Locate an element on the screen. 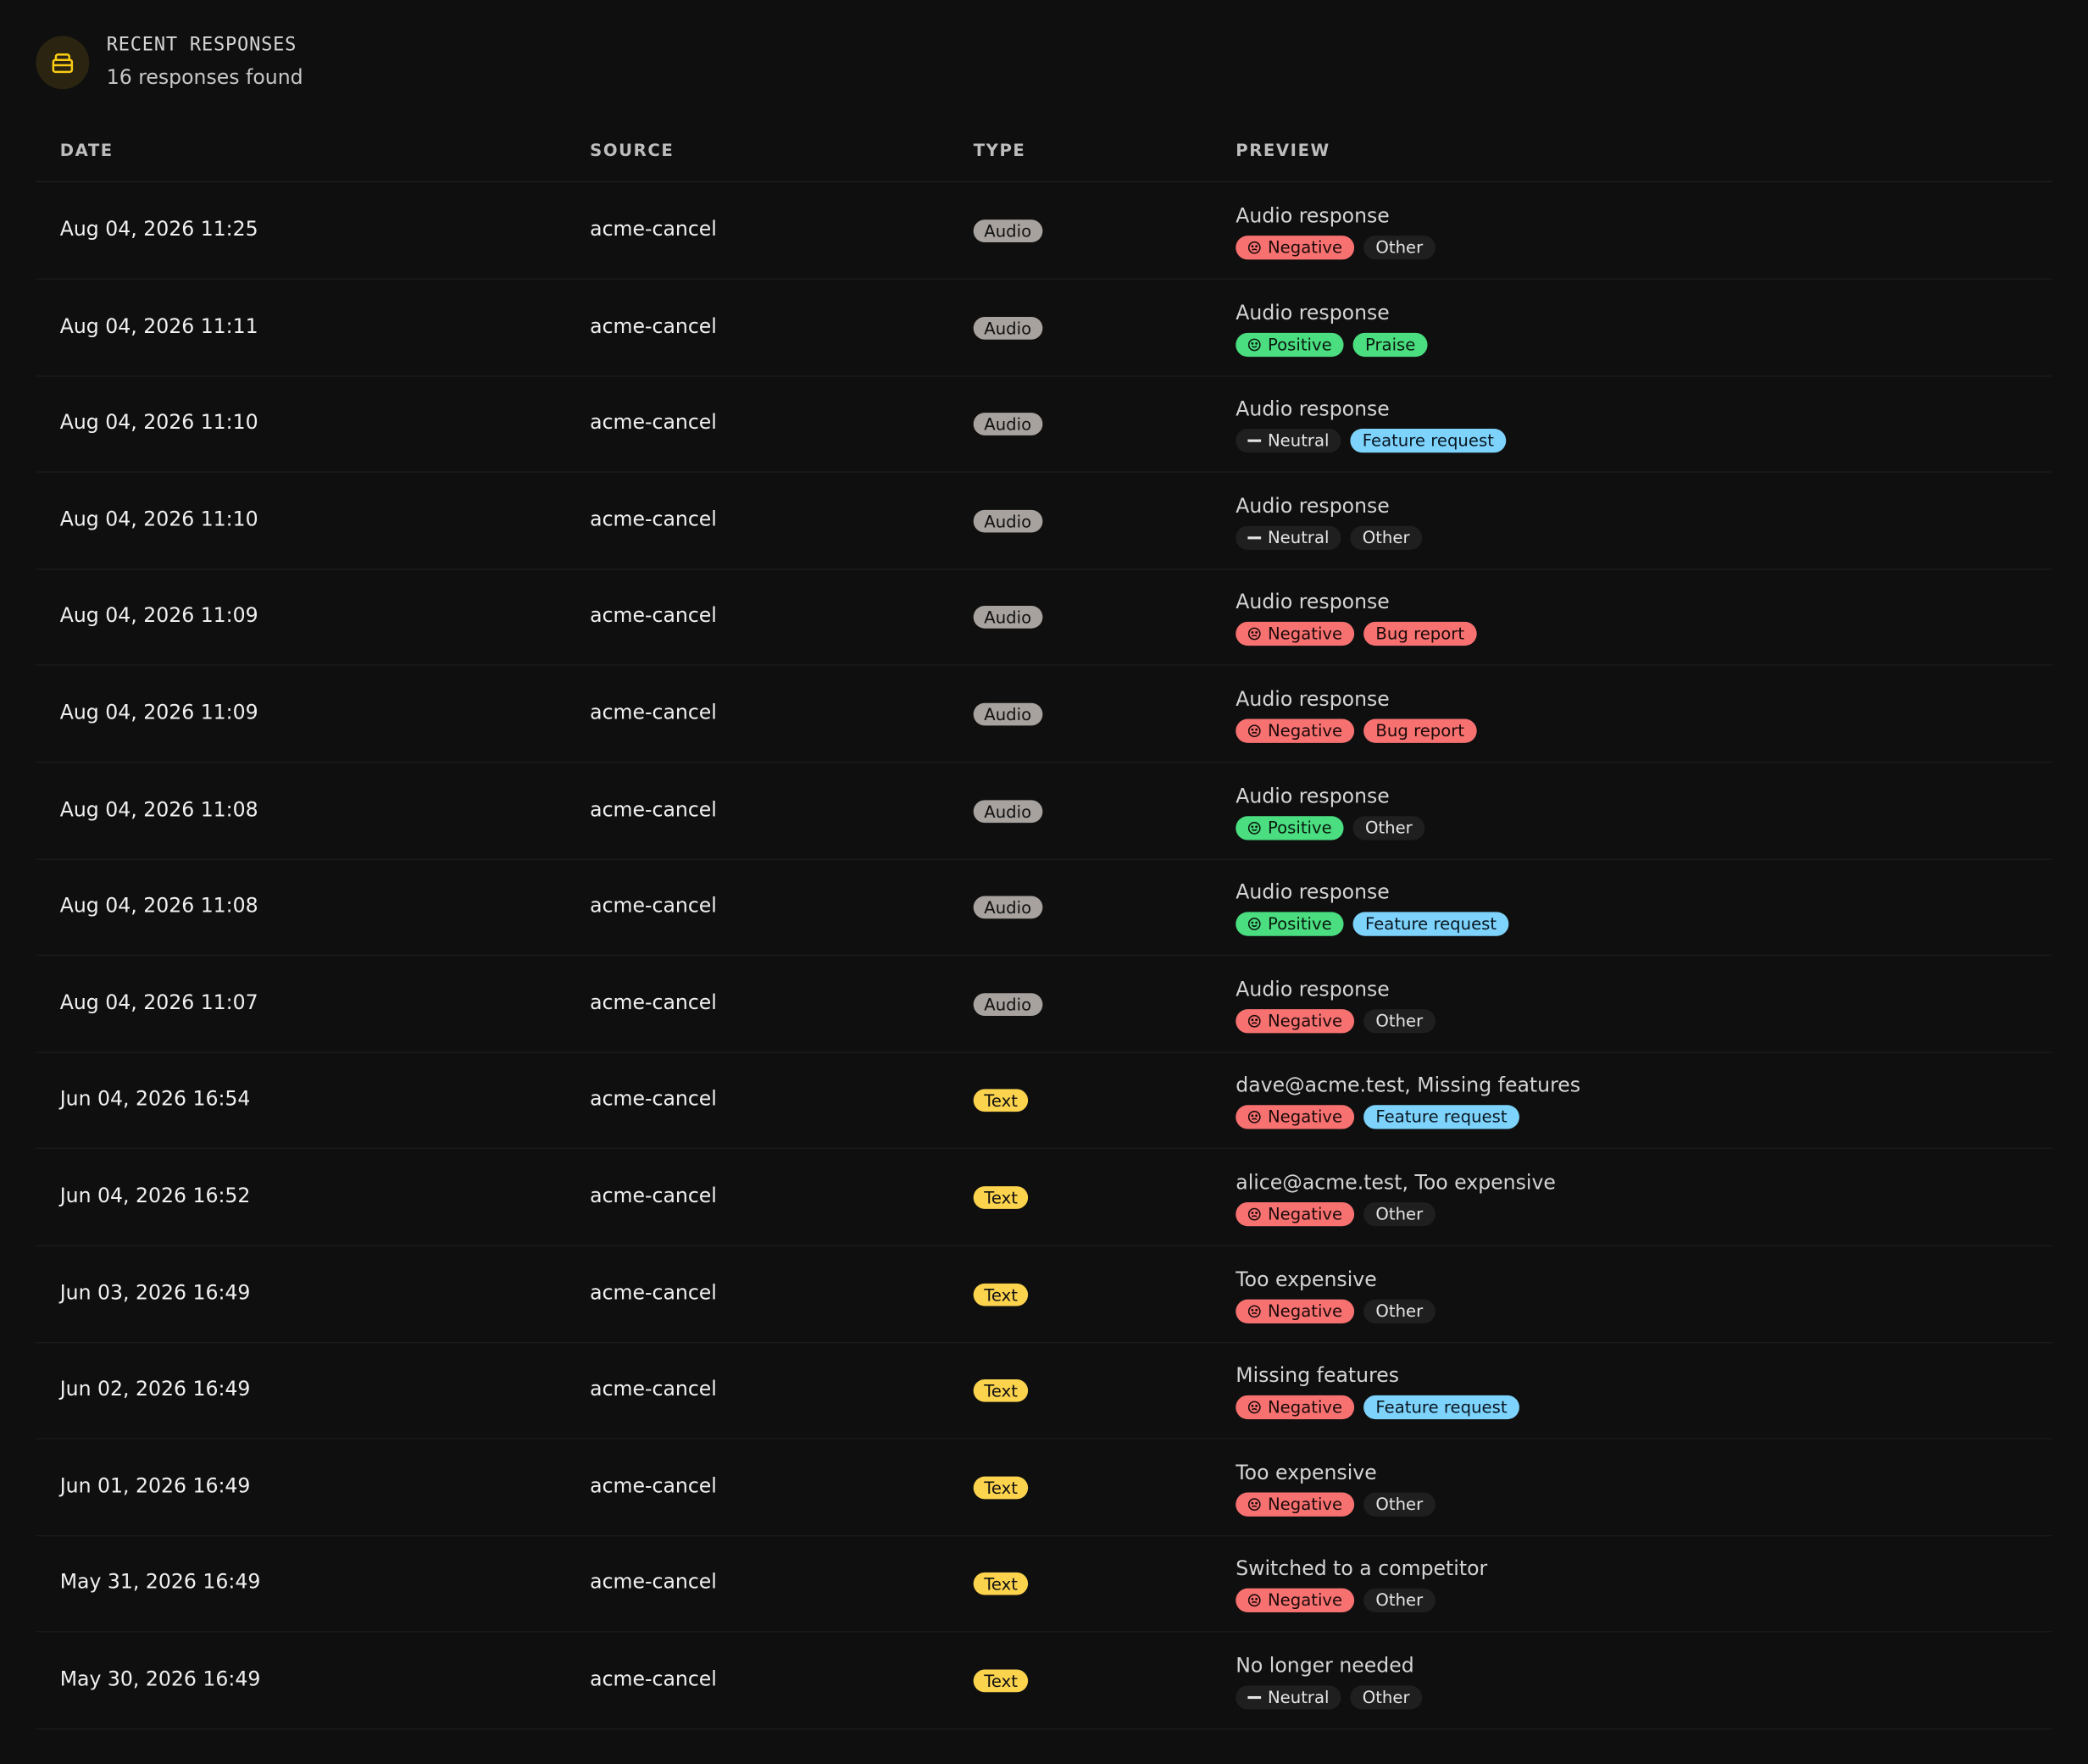 The image size is (2088, 1764). tag-list: Positive Other is located at coordinates (1330, 827).